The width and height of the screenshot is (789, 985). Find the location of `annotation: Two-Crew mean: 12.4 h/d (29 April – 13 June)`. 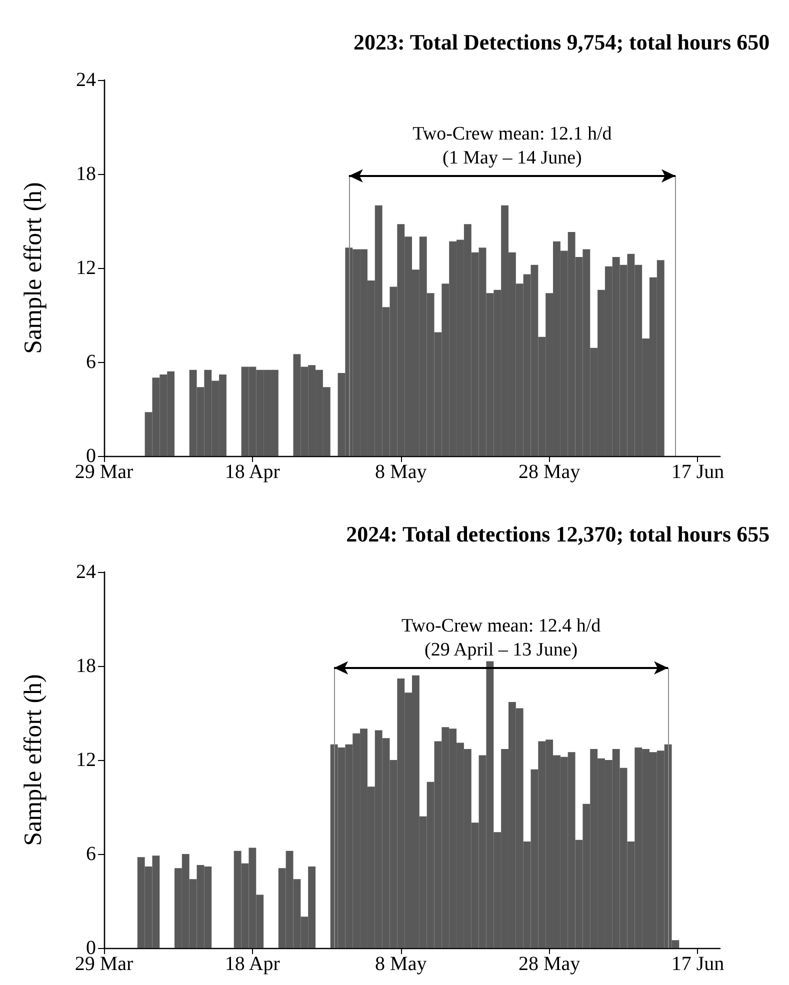

annotation: Two-Crew mean: 12.4 h/d (29 April – 13 June) is located at coordinates (501, 637).